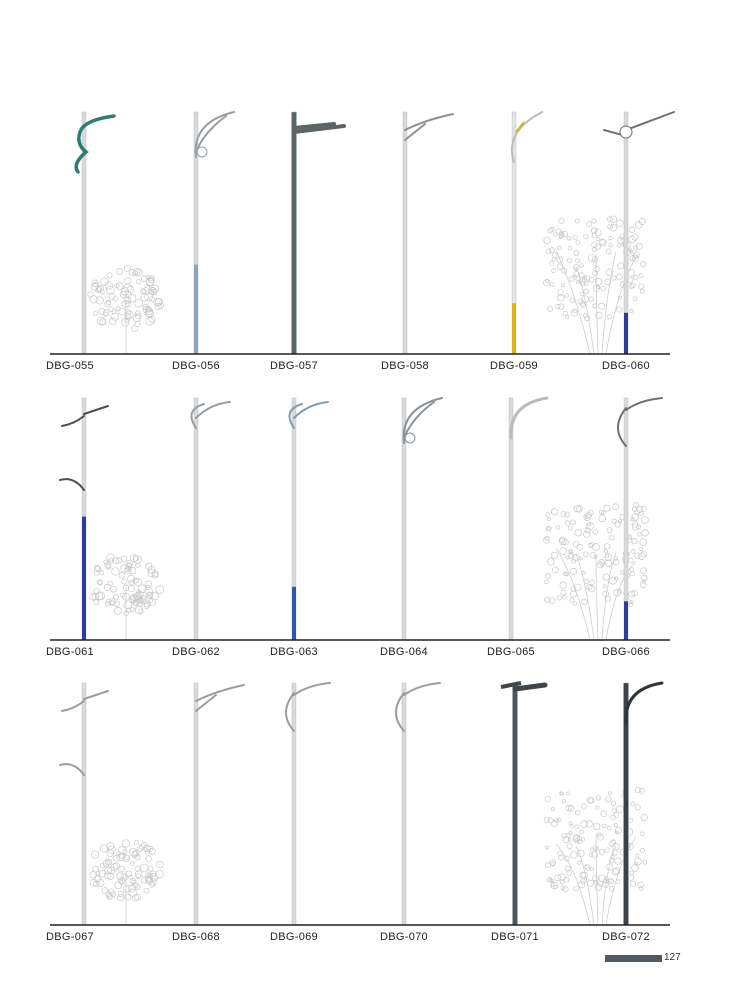 This screenshot has width=732, height=1000. What do you see at coordinates (294, 652) in the screenshot?
I see `model-label: DBG-063` at bounding box center [294, 652].